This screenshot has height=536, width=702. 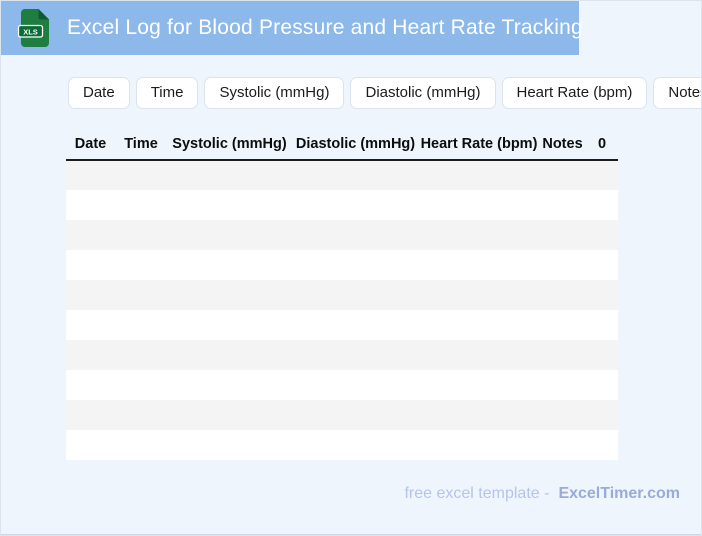 I want to click on col-header-zero: 0, so click(x=602, y=146).